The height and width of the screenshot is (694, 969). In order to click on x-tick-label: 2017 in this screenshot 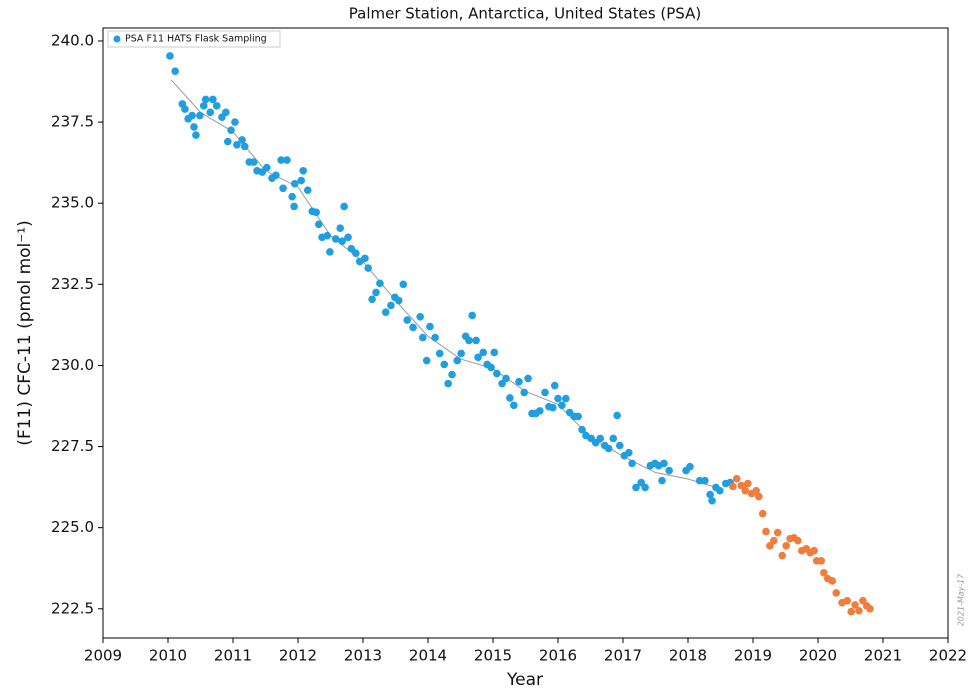, I will do `click(623, 656)`.